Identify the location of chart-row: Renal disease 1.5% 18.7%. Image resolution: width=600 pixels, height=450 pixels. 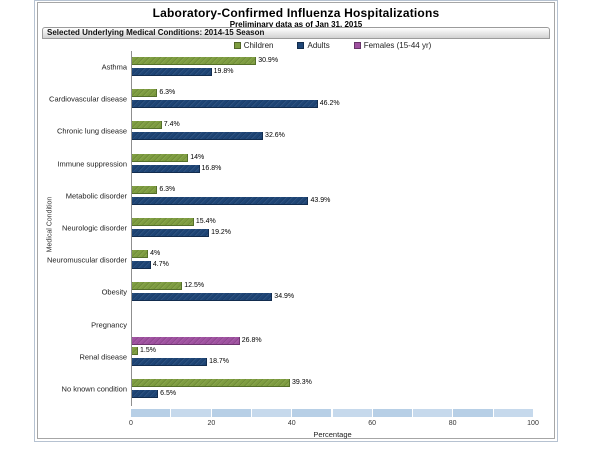
(296, 362).